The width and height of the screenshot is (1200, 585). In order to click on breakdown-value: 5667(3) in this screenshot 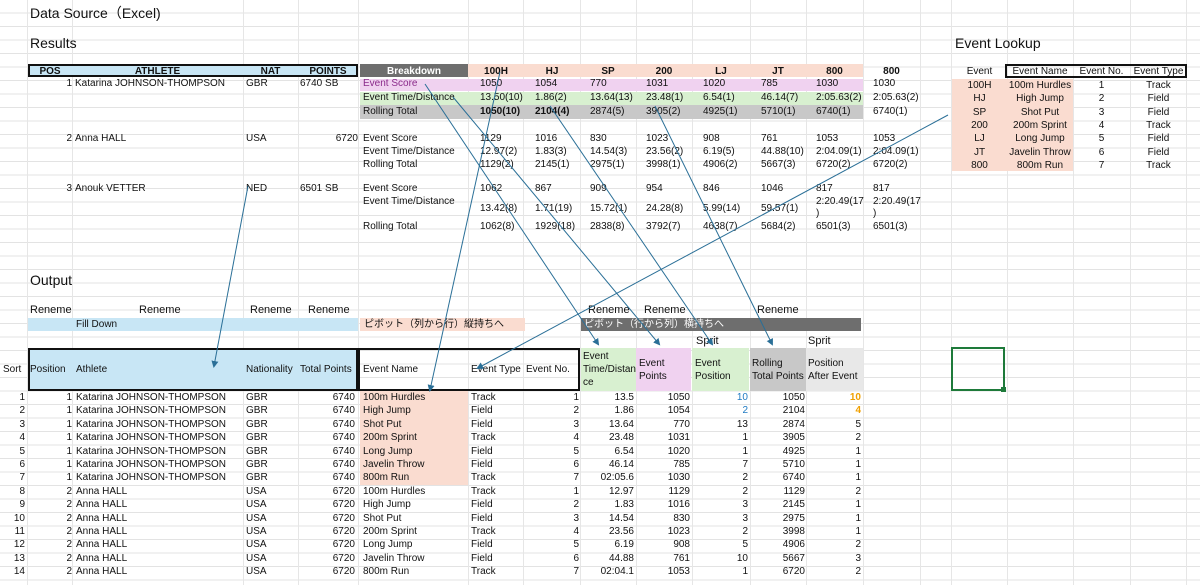, I will do `click(778, 164)`.